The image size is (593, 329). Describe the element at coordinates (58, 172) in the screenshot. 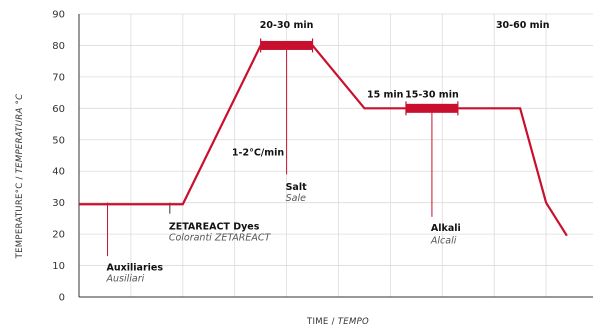

I see `y-tick-label: 40` at that location.